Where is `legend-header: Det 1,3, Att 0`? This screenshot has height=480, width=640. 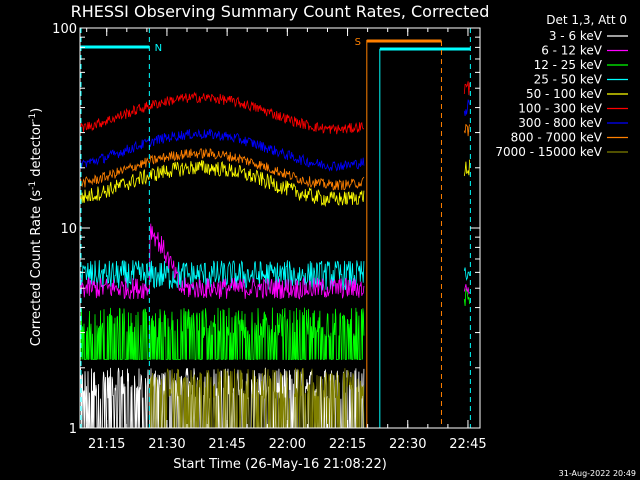 legend-header: Det 1,3, Att 0 is located at coordinates (586, 20).